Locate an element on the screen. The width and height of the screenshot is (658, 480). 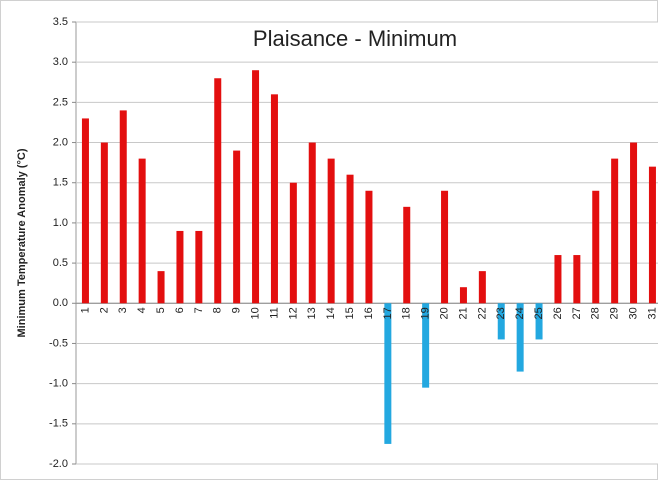
x-tick-label: 11 is located at coordinates (274, 312).